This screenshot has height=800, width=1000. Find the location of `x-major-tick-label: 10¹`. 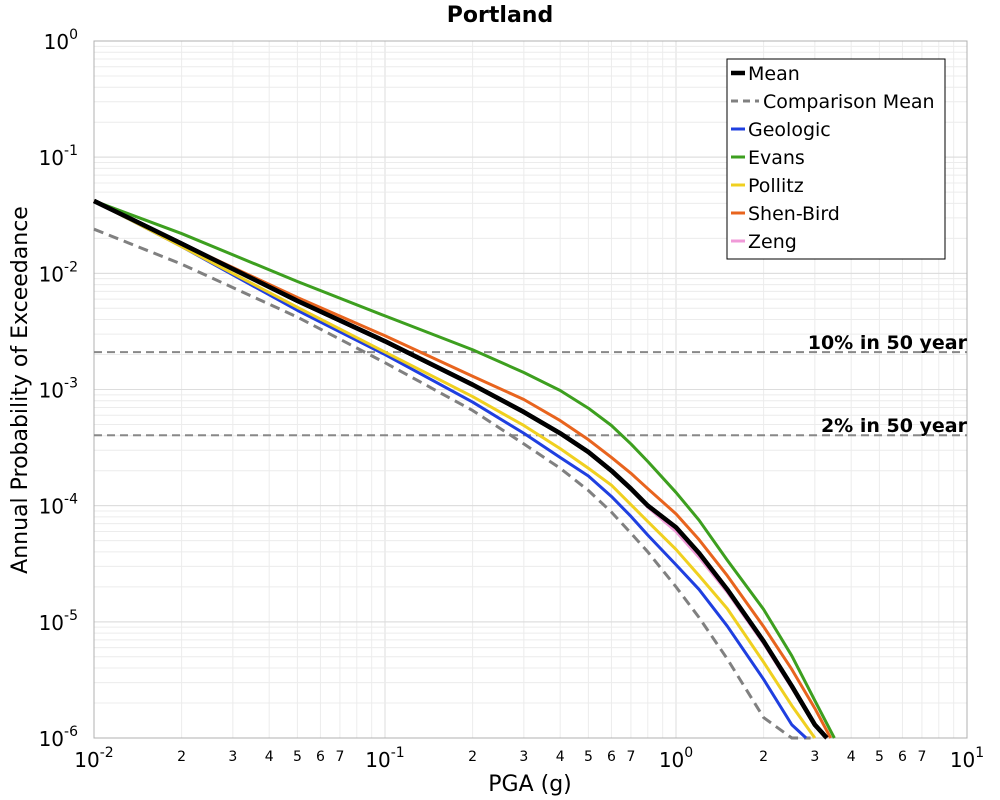

x-major-tick-label: 10¹ is located at coordinates (967, 758).